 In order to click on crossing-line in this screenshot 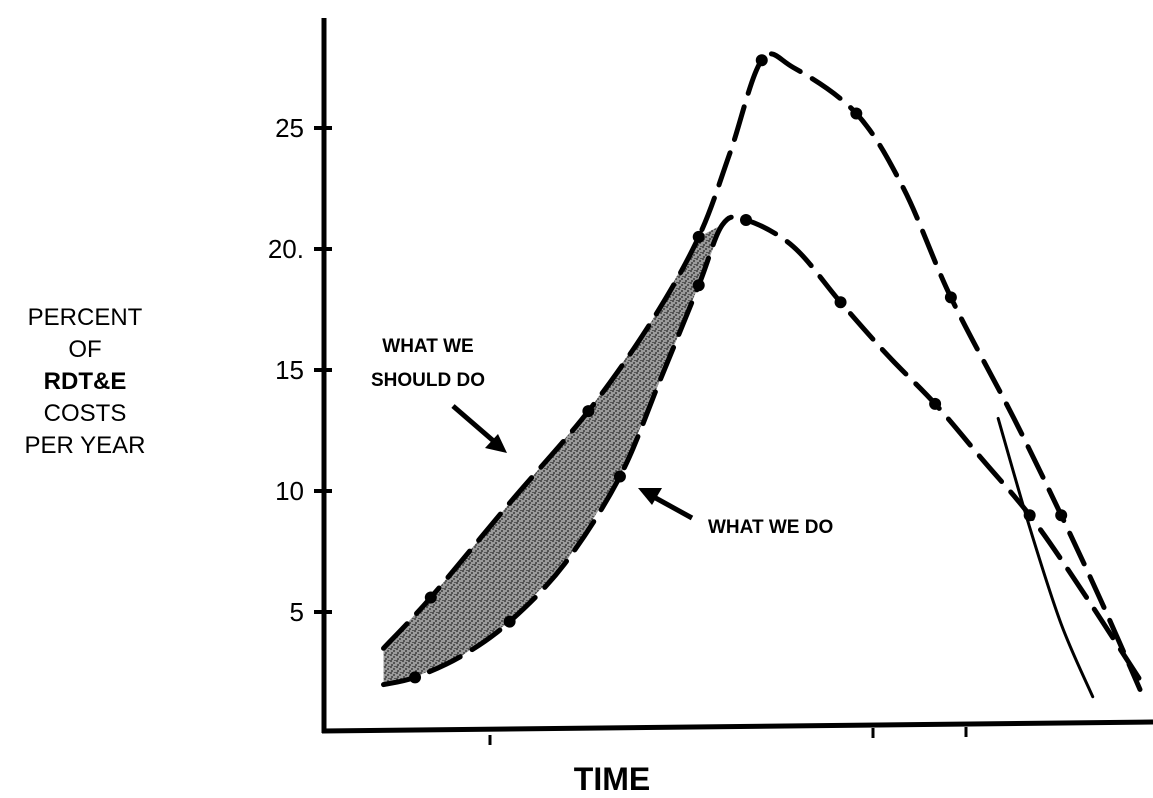, I will do `click(1045, 557)`.